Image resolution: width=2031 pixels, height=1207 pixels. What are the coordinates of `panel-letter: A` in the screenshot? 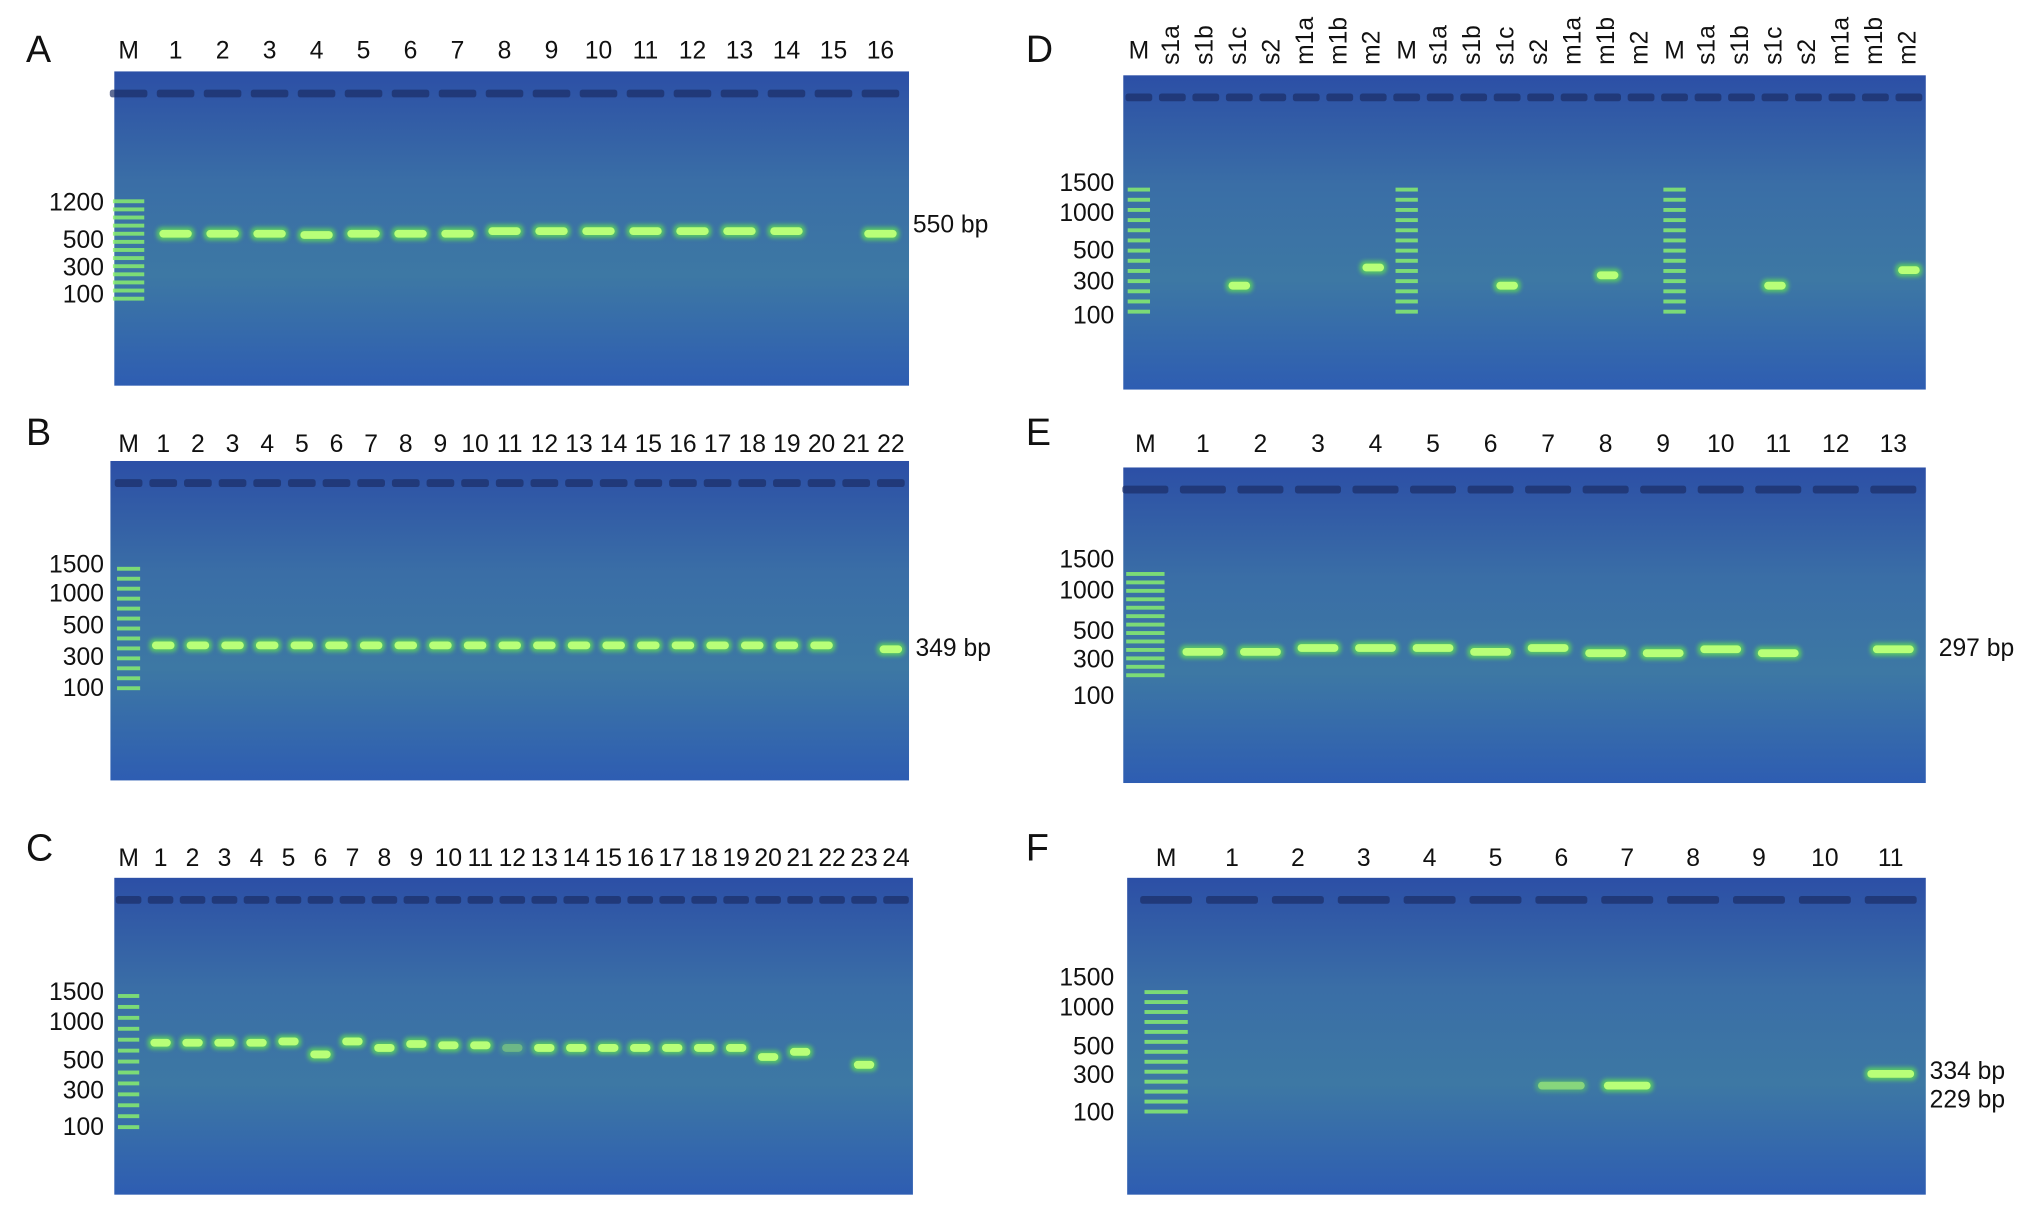 It's located at (39, 49).